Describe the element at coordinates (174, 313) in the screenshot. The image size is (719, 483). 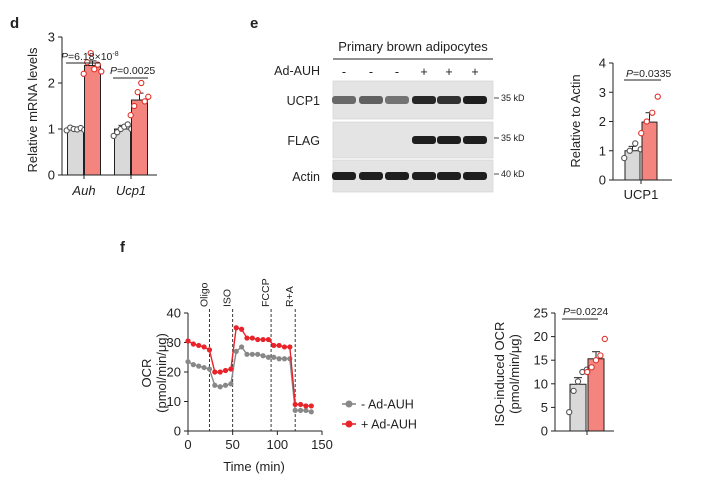
I see `chart-f-y-tick-label: 40` at that location.